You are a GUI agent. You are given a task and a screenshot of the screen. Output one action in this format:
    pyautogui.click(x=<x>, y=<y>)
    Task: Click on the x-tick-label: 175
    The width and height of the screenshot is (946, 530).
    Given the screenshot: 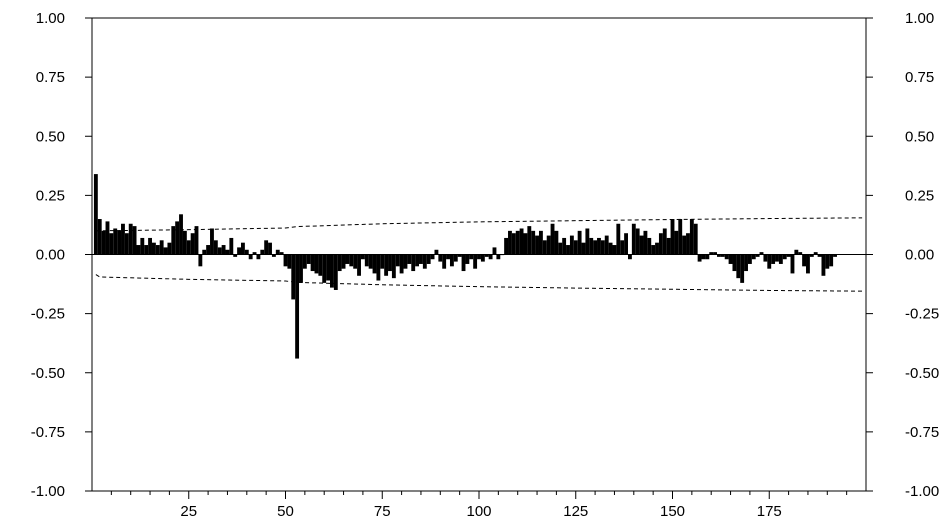 What is the action you would take?
    pyautogui.click(x=769, y=511)
    